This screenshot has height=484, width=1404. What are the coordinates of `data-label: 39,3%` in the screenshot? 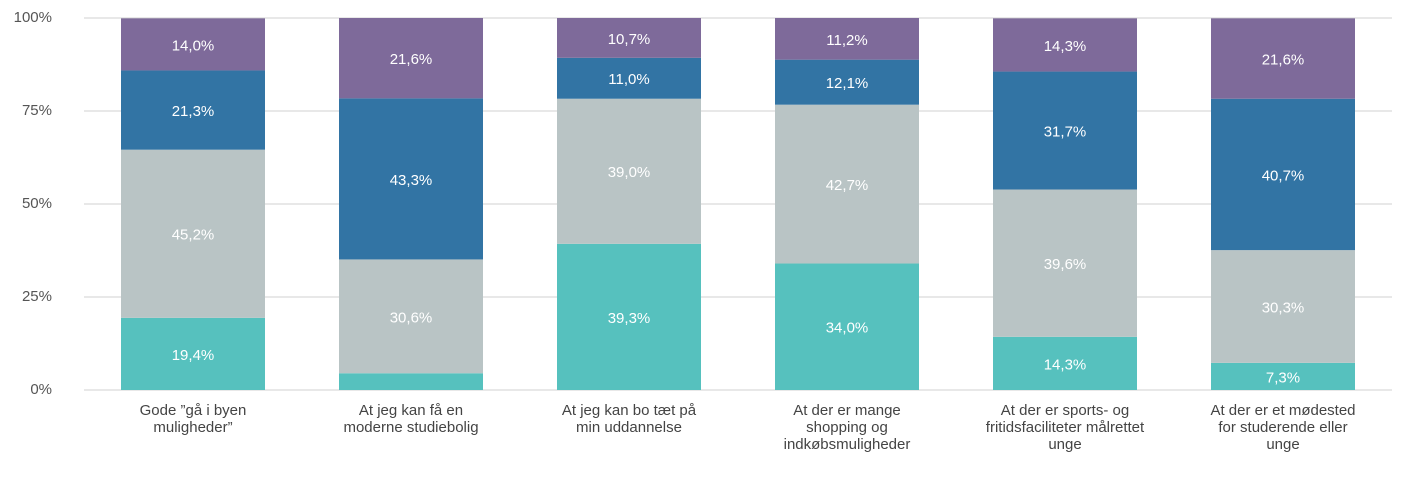 It's located at (629, 318).